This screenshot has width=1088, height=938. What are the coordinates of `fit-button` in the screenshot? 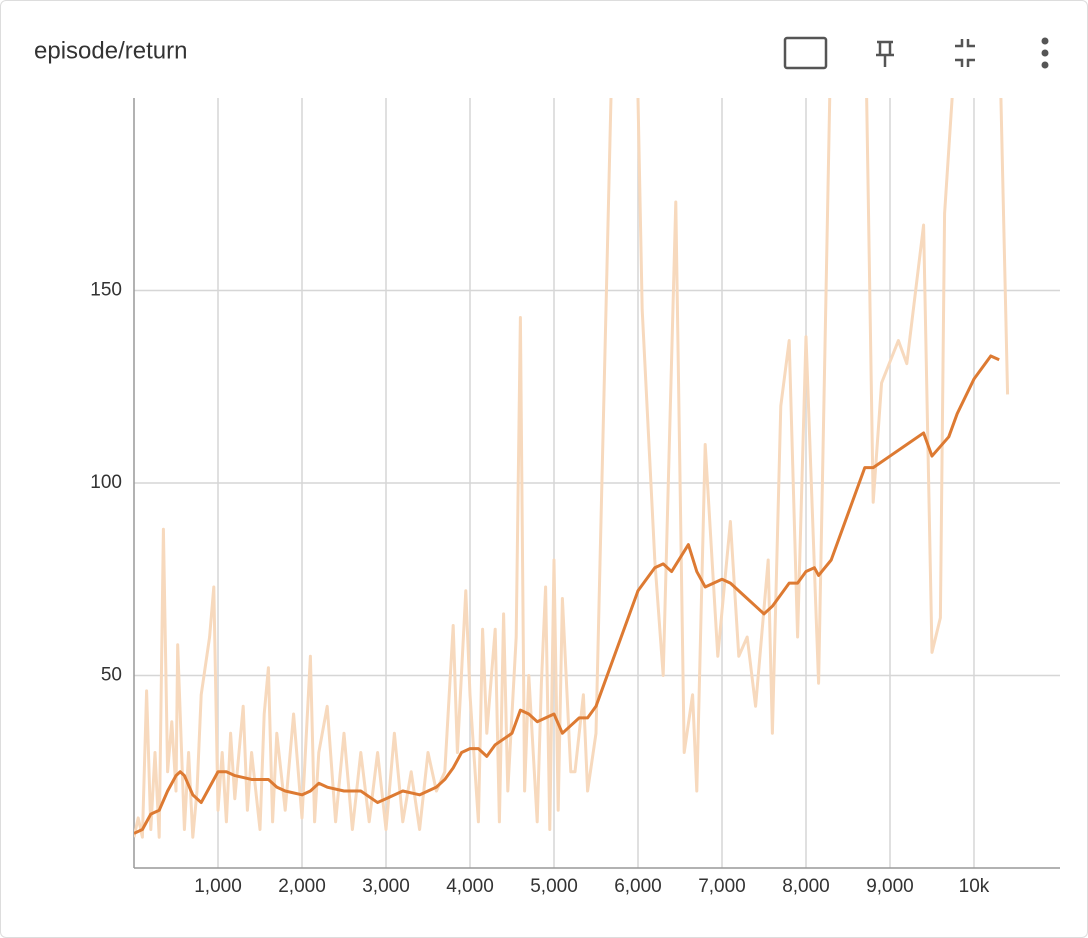 It's located at (805, 53).